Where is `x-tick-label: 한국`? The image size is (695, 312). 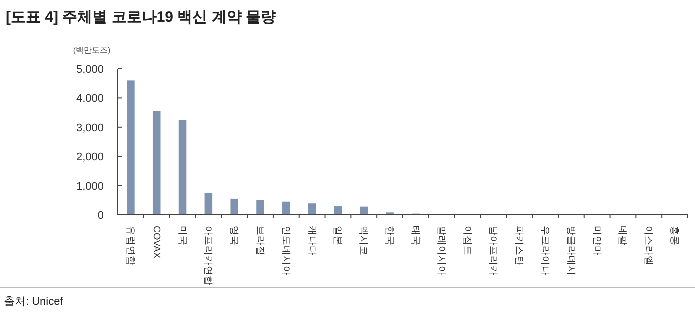
x-tick-label: 한국 is located at coordinates (390, 236).